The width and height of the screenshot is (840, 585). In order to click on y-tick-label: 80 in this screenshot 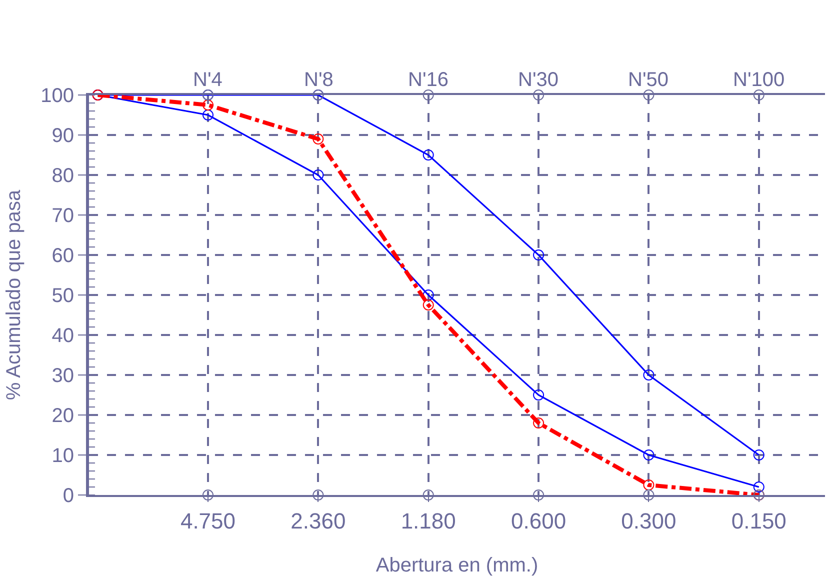, I will do `click(63, 176)`.